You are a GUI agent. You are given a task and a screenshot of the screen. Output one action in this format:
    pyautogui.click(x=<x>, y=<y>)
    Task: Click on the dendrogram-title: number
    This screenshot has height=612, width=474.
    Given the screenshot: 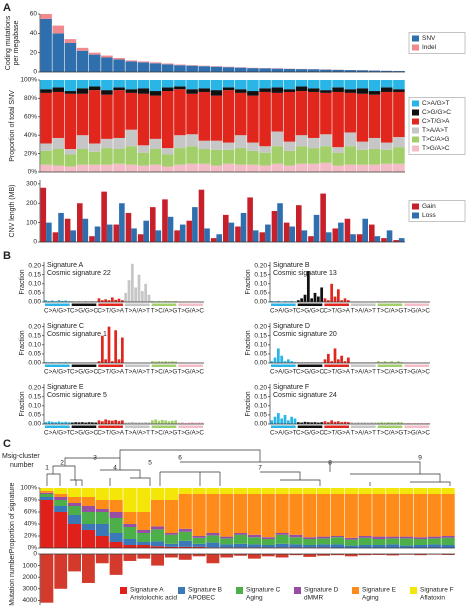 What is the action you would take?
    pyautogui.click(x=22, y=465)
    